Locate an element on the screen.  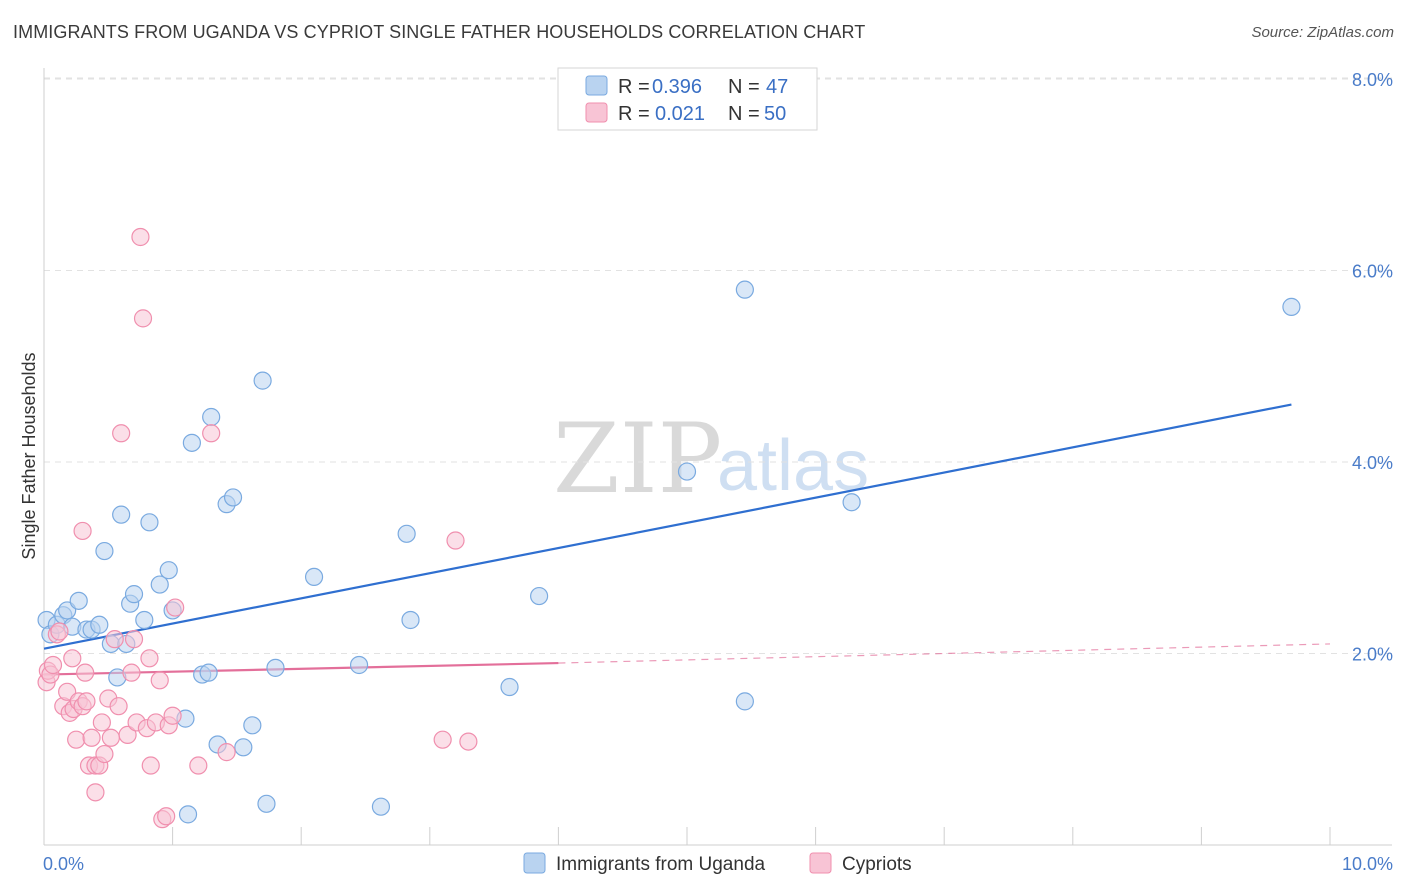
bottom-legend-label-uganda: Immigrants from Uganda is located at coordinates (661, 864).